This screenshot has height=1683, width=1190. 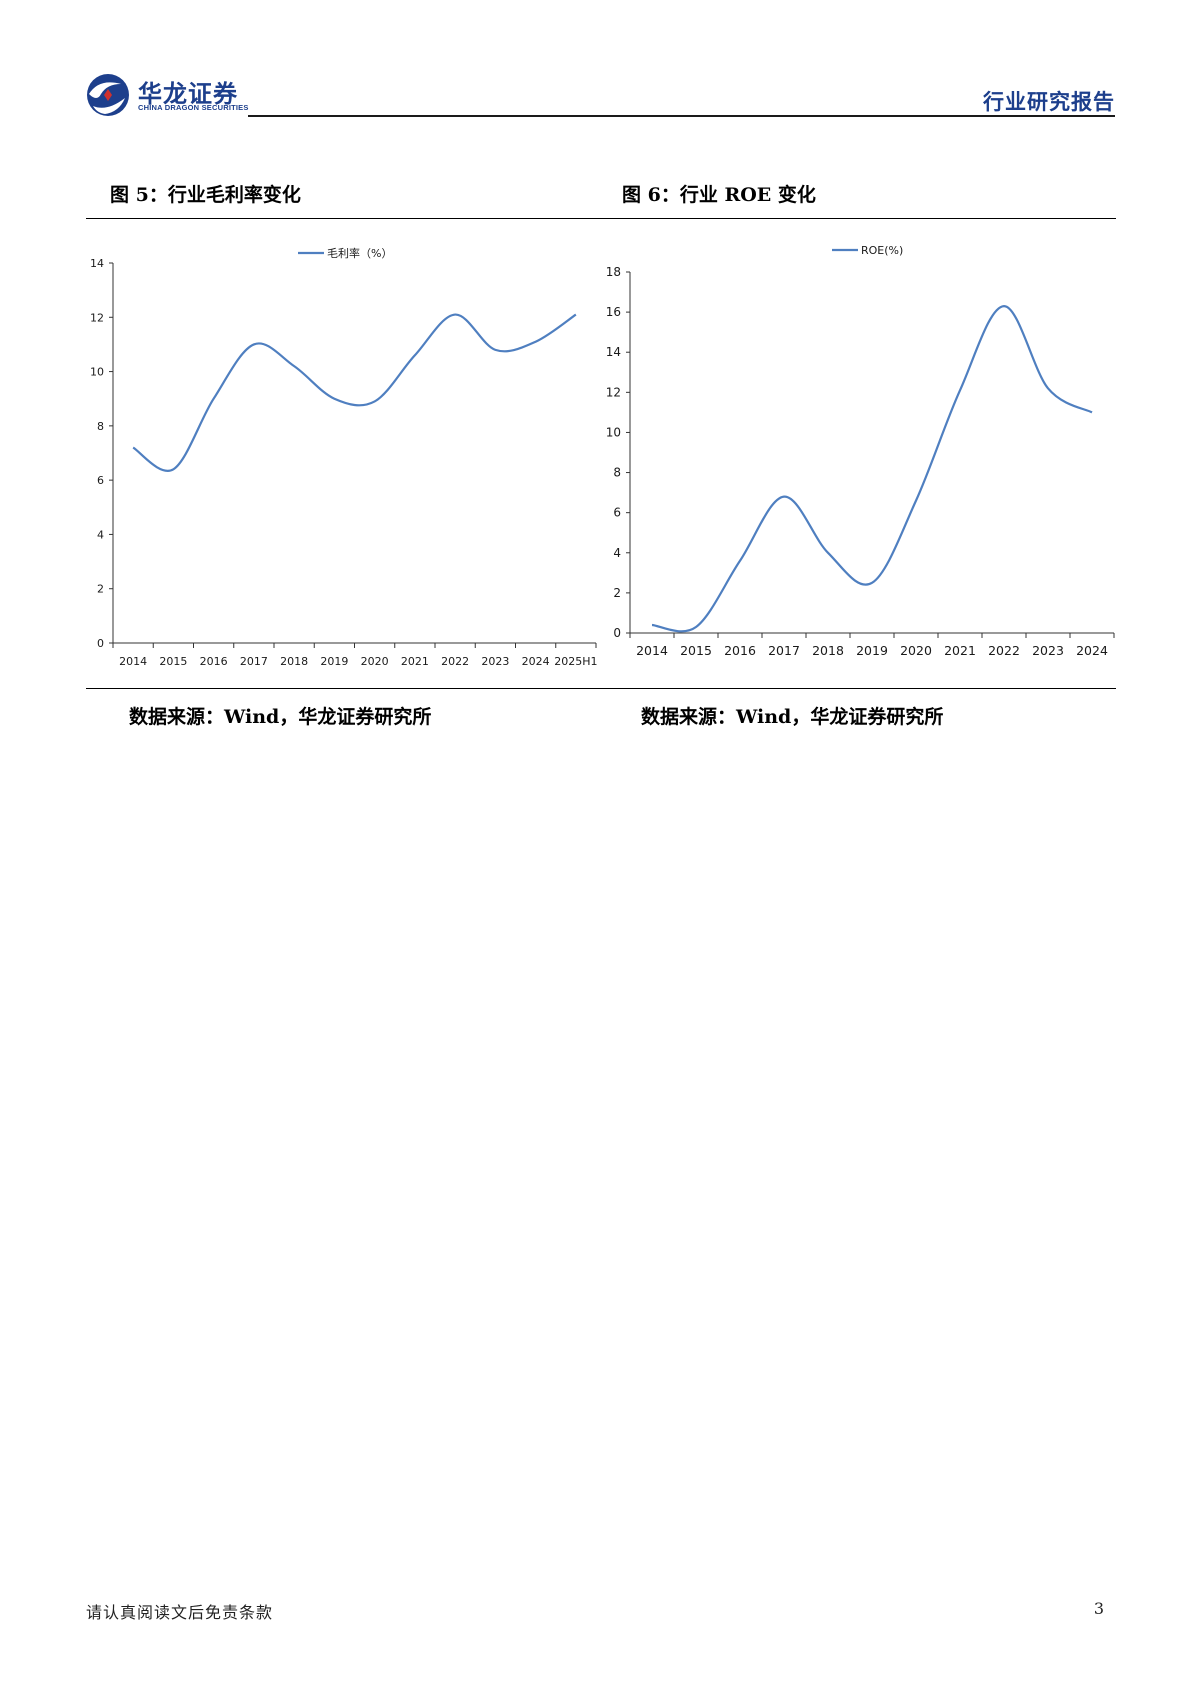 I want to click on page-header: 华龙证券 CHINA DRAGON SECURITIES 行业研究报告, so click(x=600, y=95).